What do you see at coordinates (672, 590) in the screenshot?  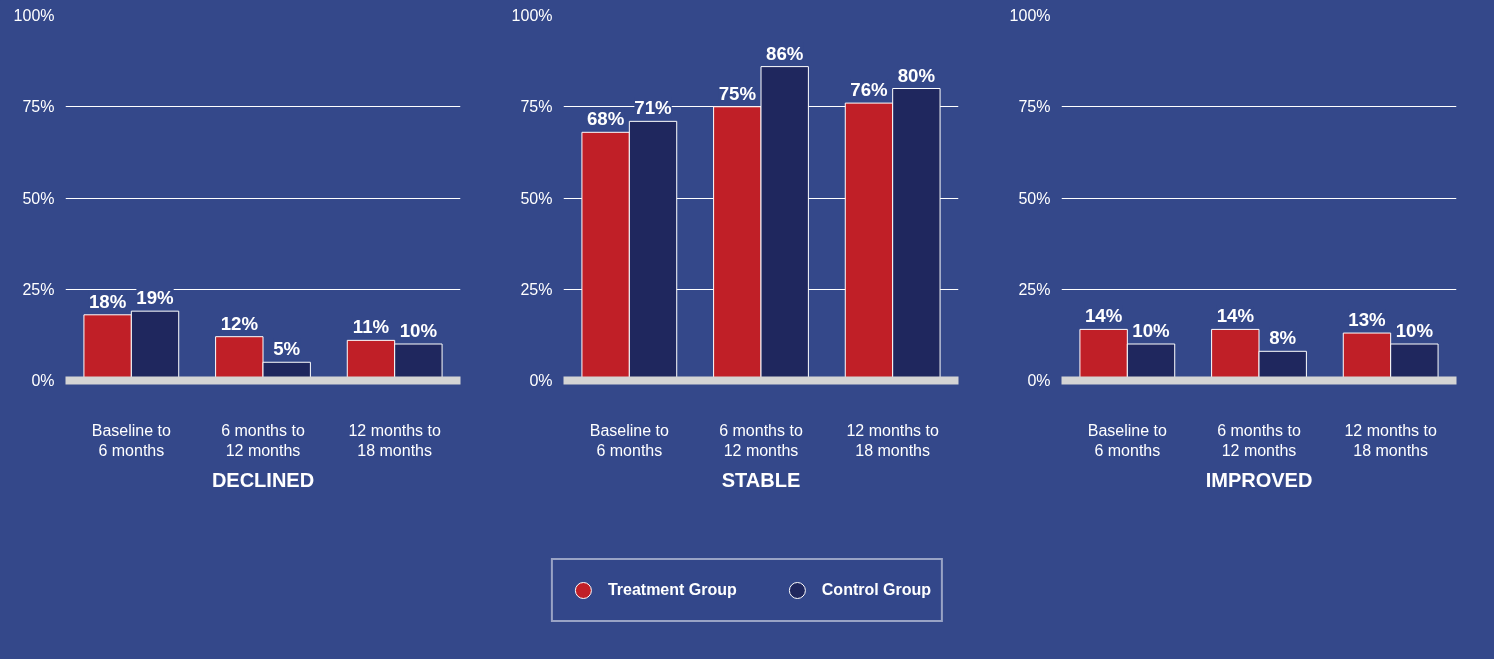 I see `legend-label: Treatment Group` at bounding box center [672, 590].